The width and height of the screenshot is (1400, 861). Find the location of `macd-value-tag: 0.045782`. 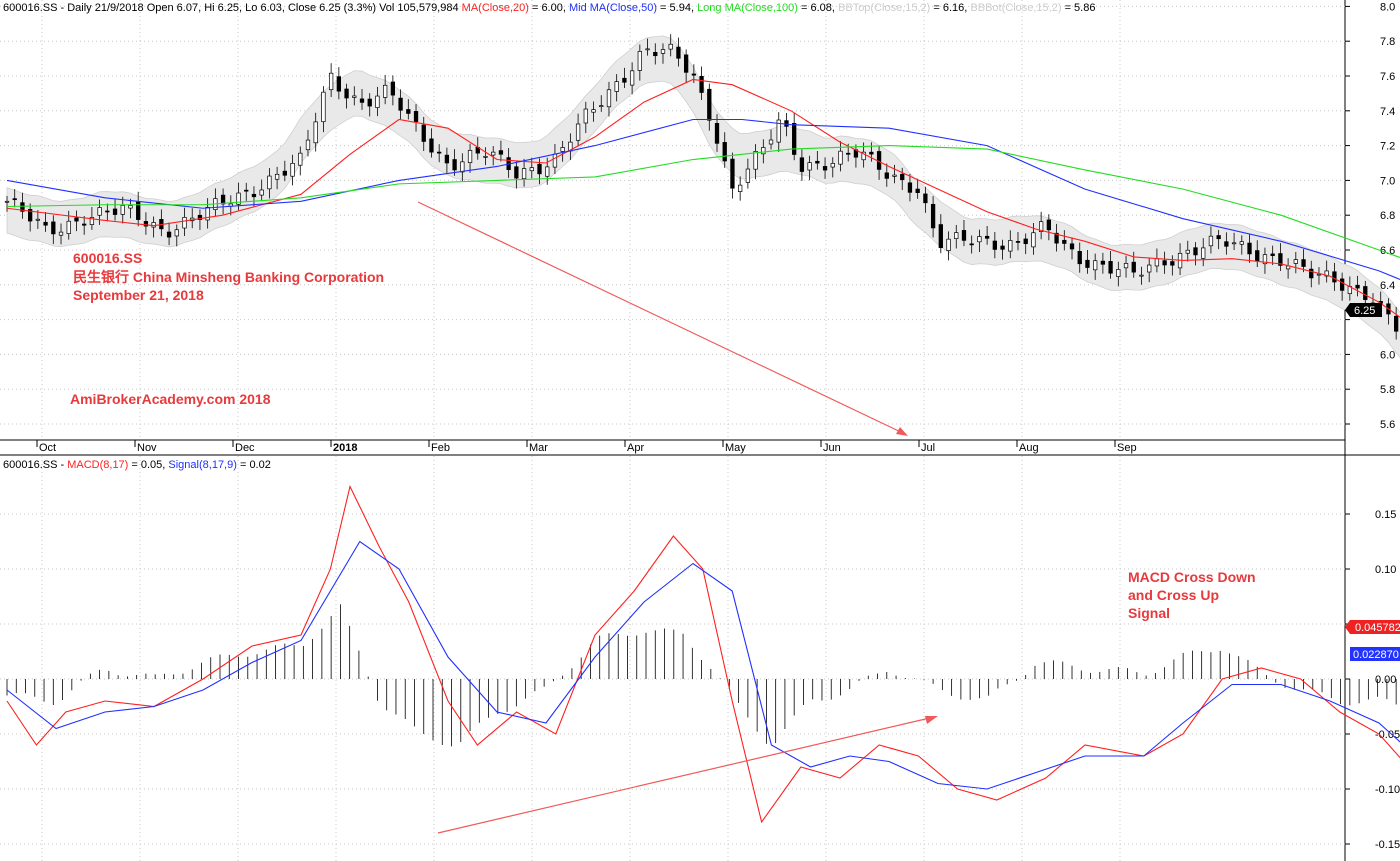

macd-value-tag: 0.045782 is located at coordinates (1372, 627).